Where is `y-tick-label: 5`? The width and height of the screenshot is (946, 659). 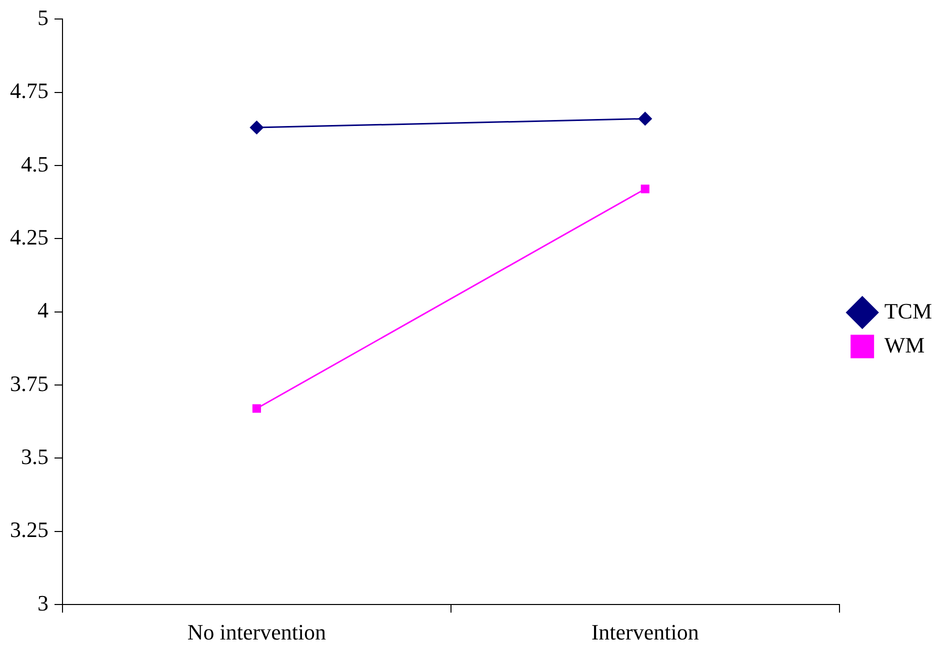 y-tick-label: 5 is located at coordinates (43, 17).